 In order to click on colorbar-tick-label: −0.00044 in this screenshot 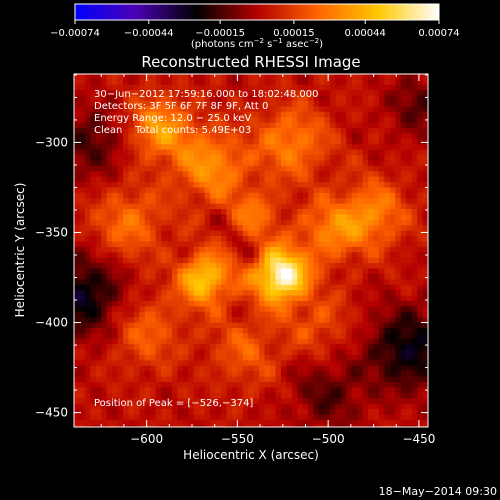, I will do `click(149, 33)`.